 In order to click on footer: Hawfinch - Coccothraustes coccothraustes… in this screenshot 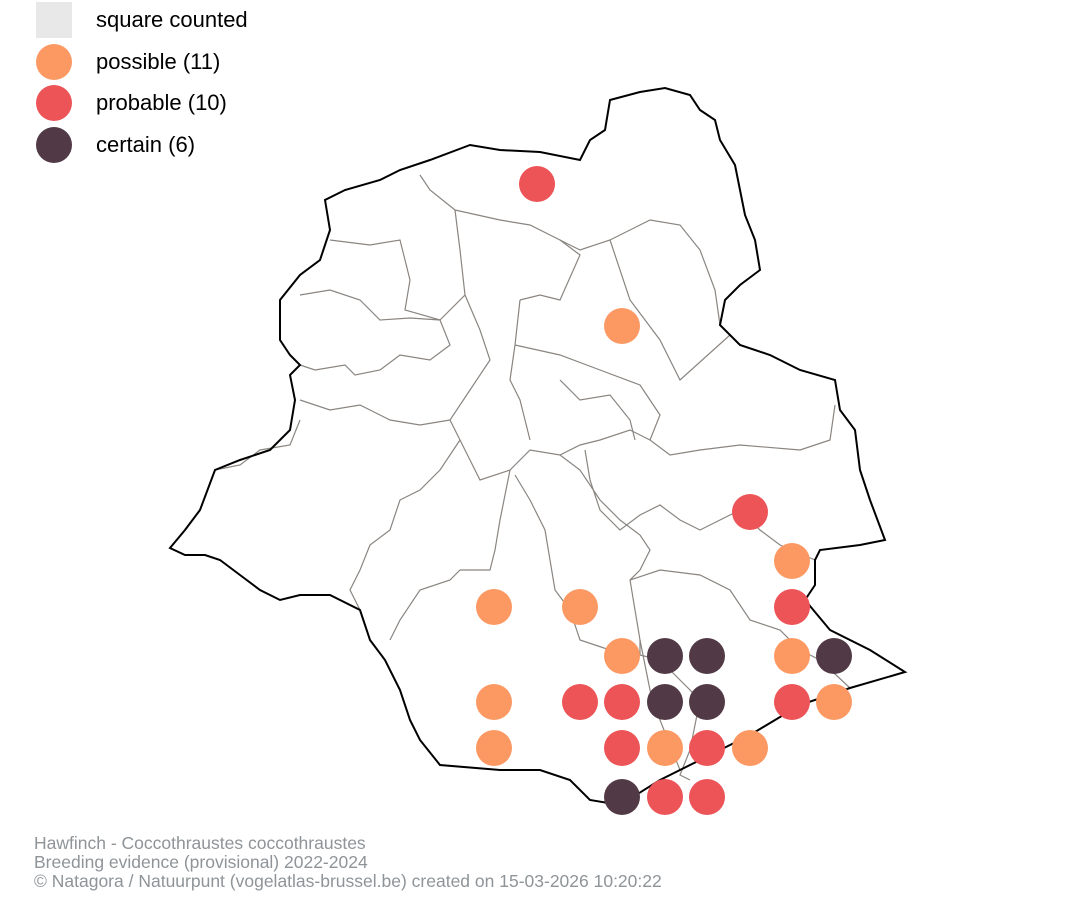, I will do `click(348, 862)`.